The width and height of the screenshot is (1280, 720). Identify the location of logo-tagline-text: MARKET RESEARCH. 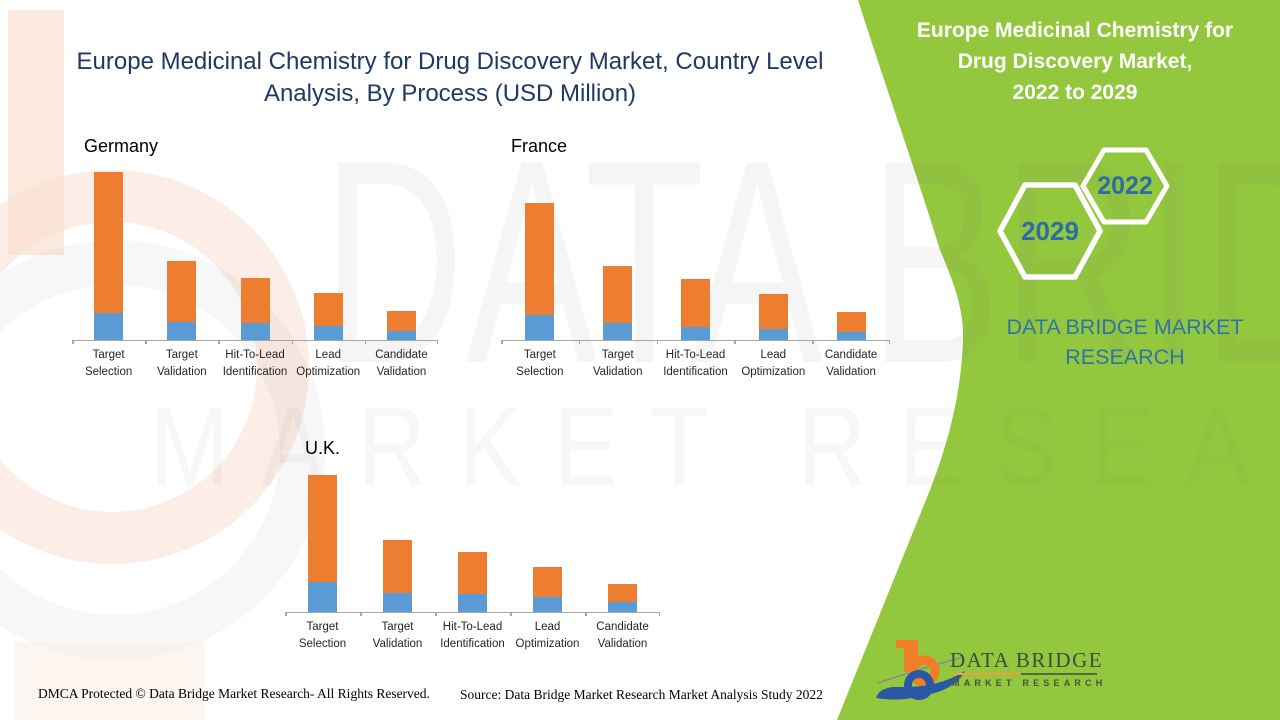
(1029, 683).